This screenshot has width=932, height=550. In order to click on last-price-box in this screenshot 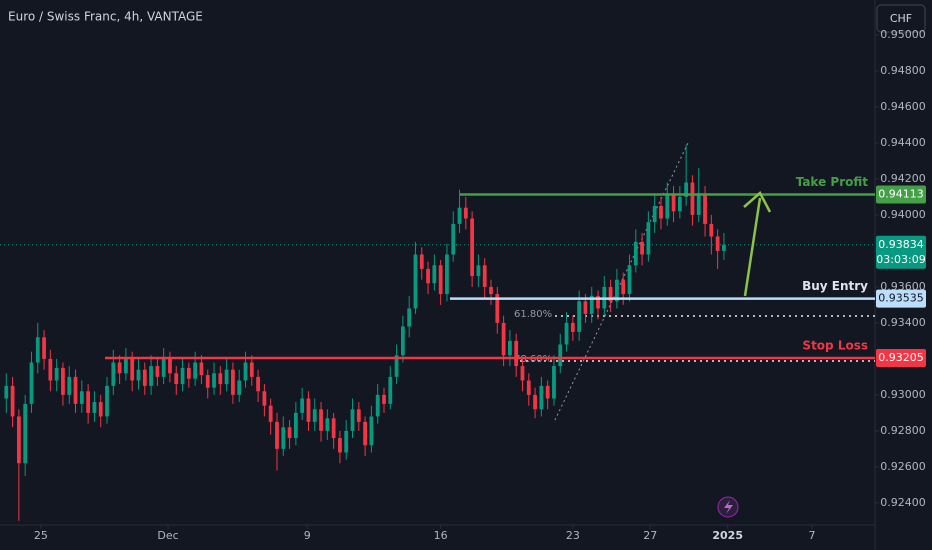, I will do `click(901, 252)`.